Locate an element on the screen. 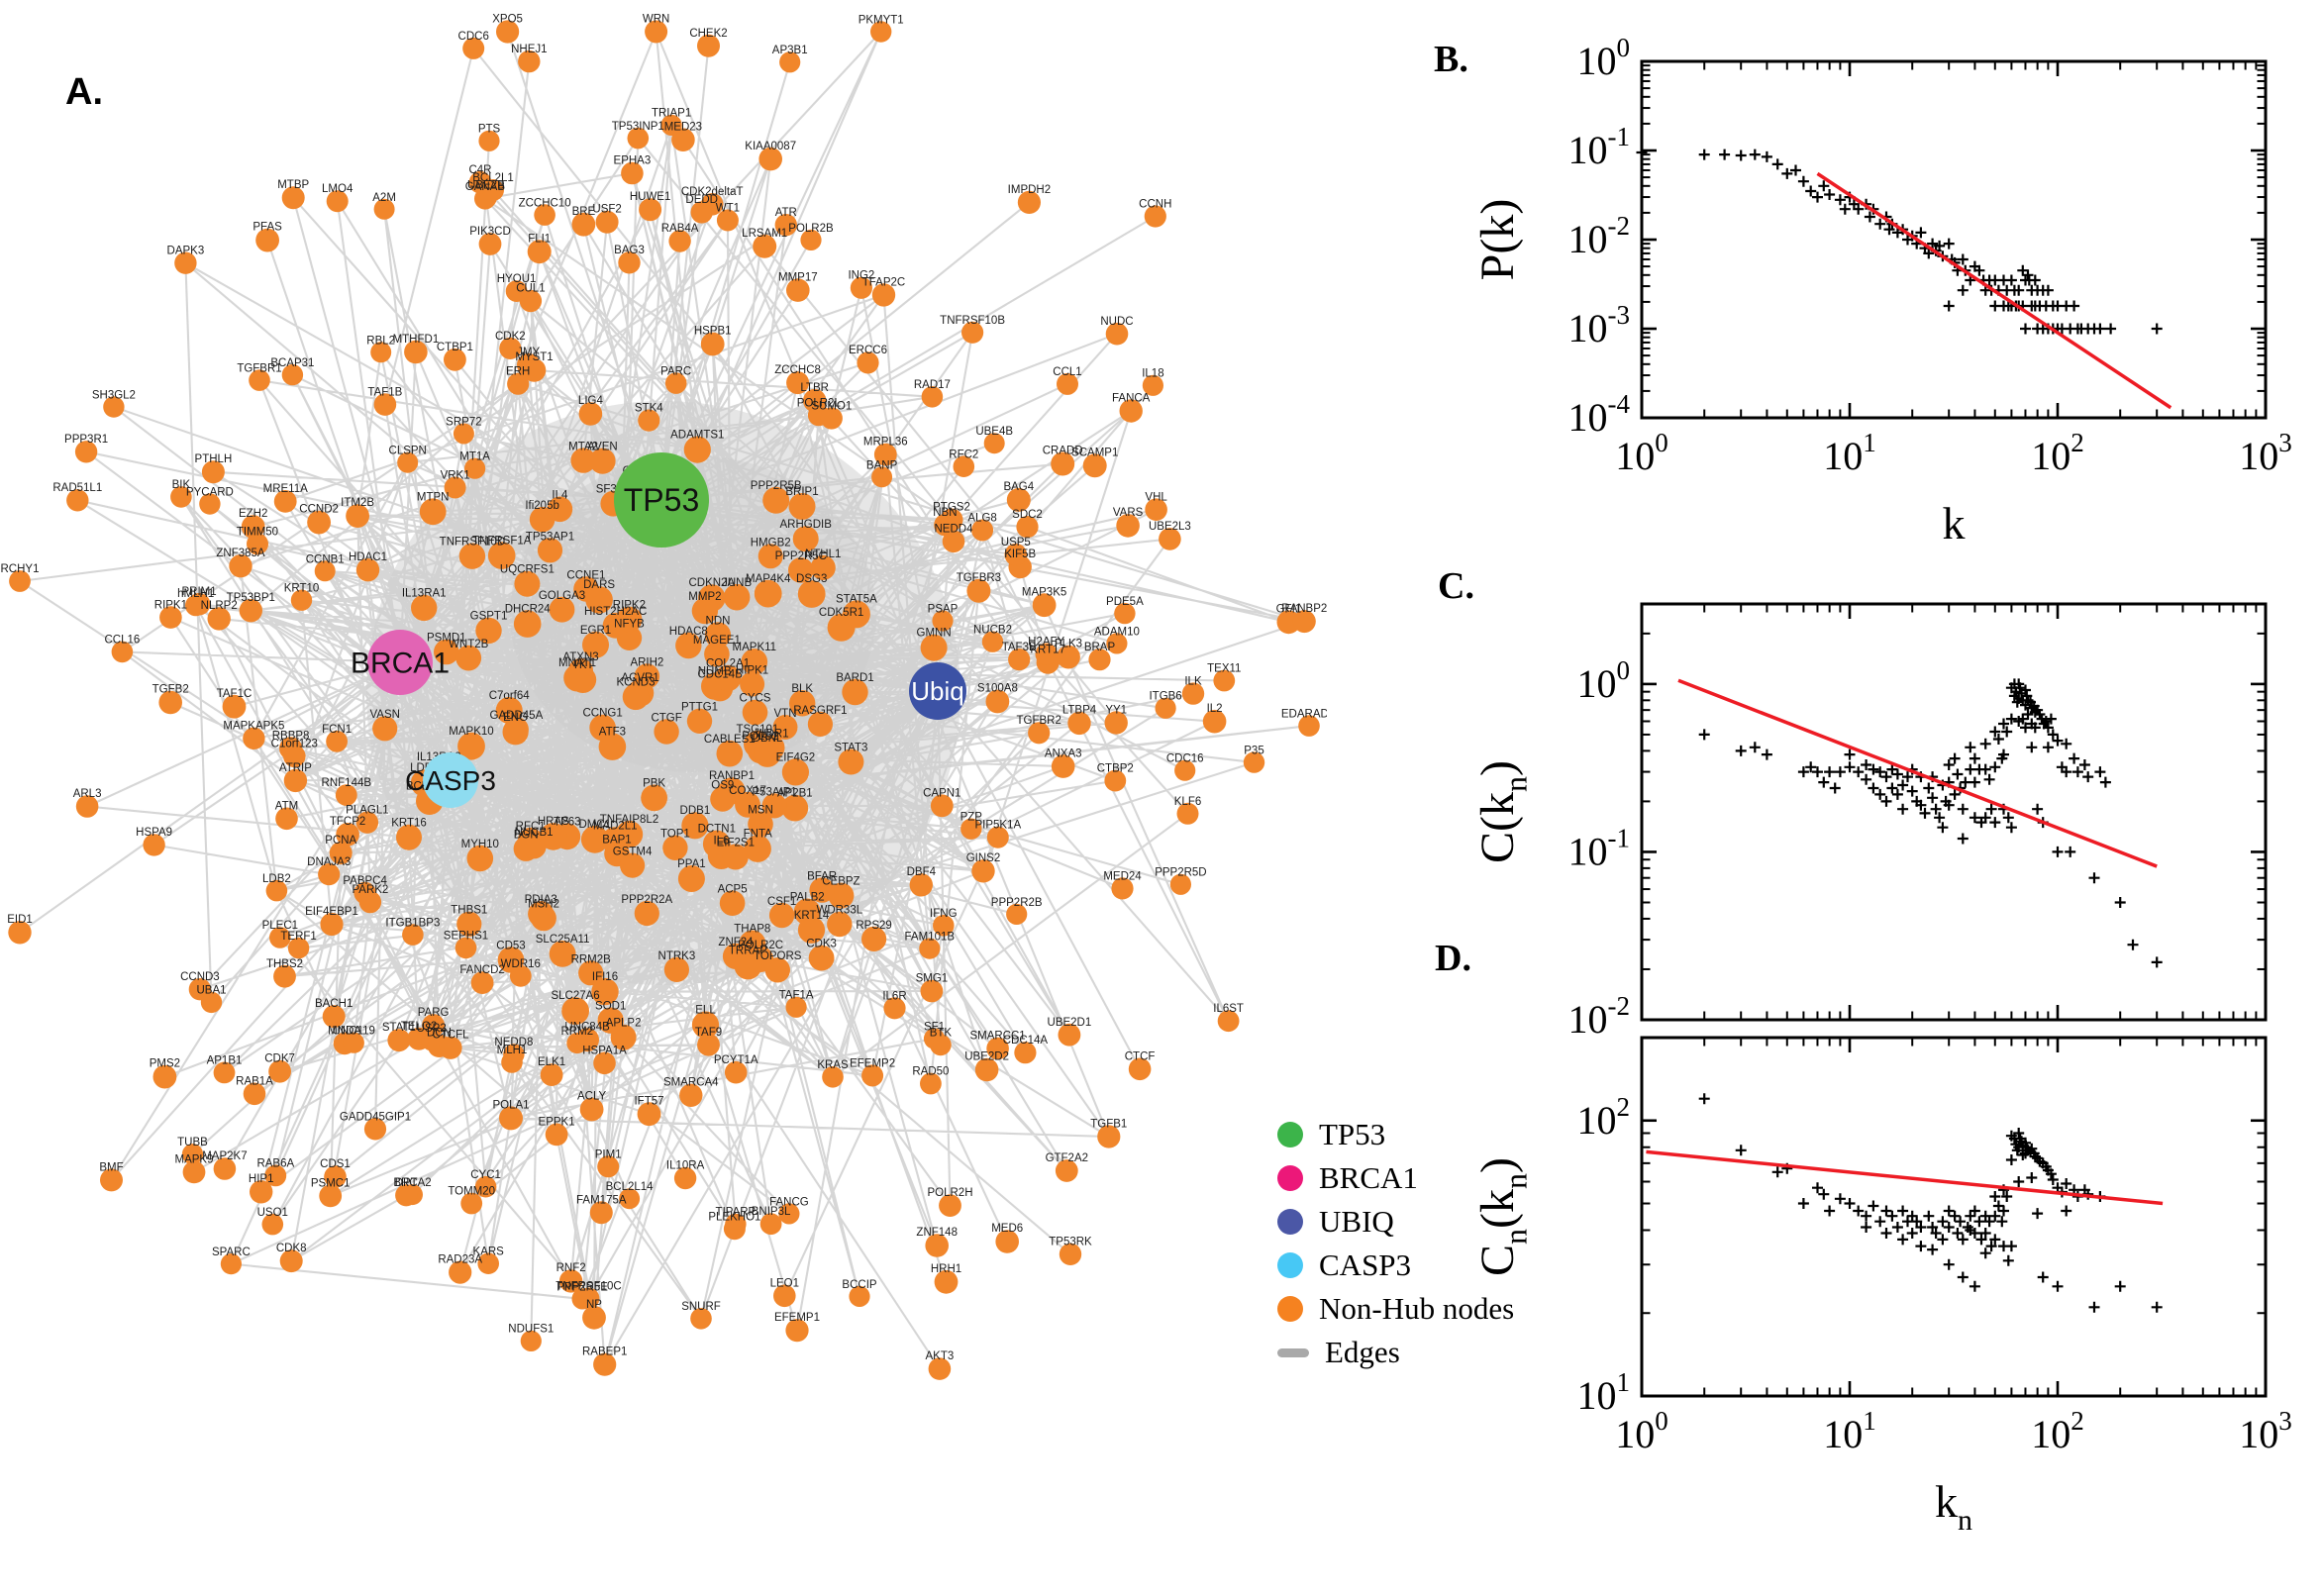  network-node-label: IFI16 is located at coordinates (605, 977).